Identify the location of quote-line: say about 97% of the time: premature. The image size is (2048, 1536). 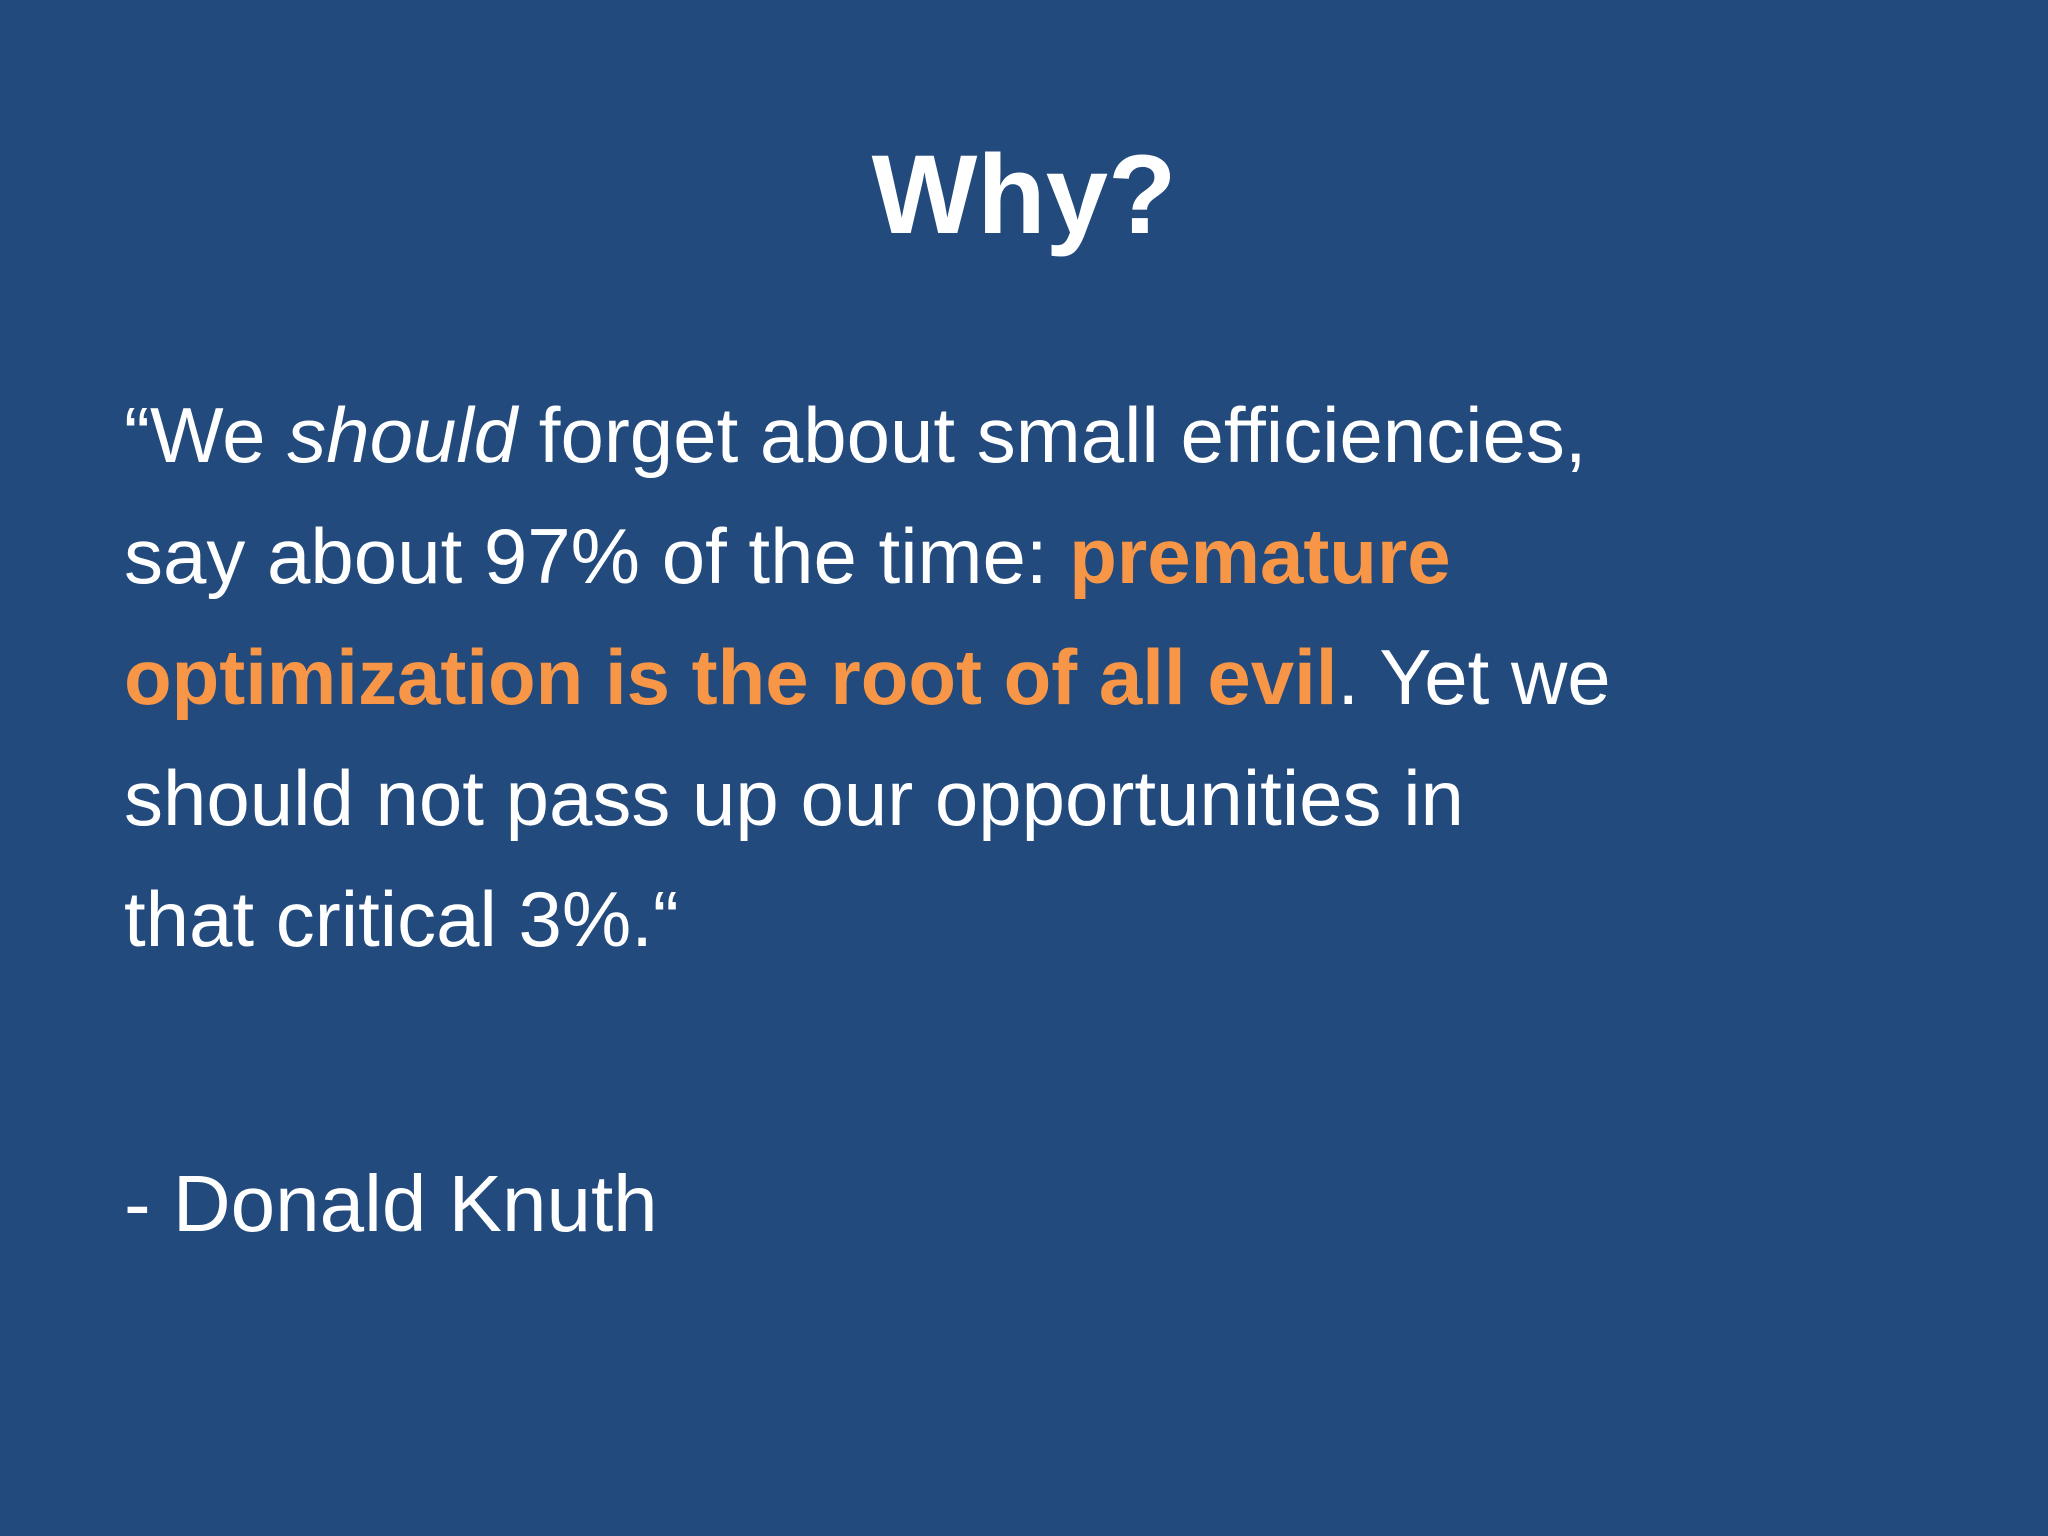
(1074, 556).